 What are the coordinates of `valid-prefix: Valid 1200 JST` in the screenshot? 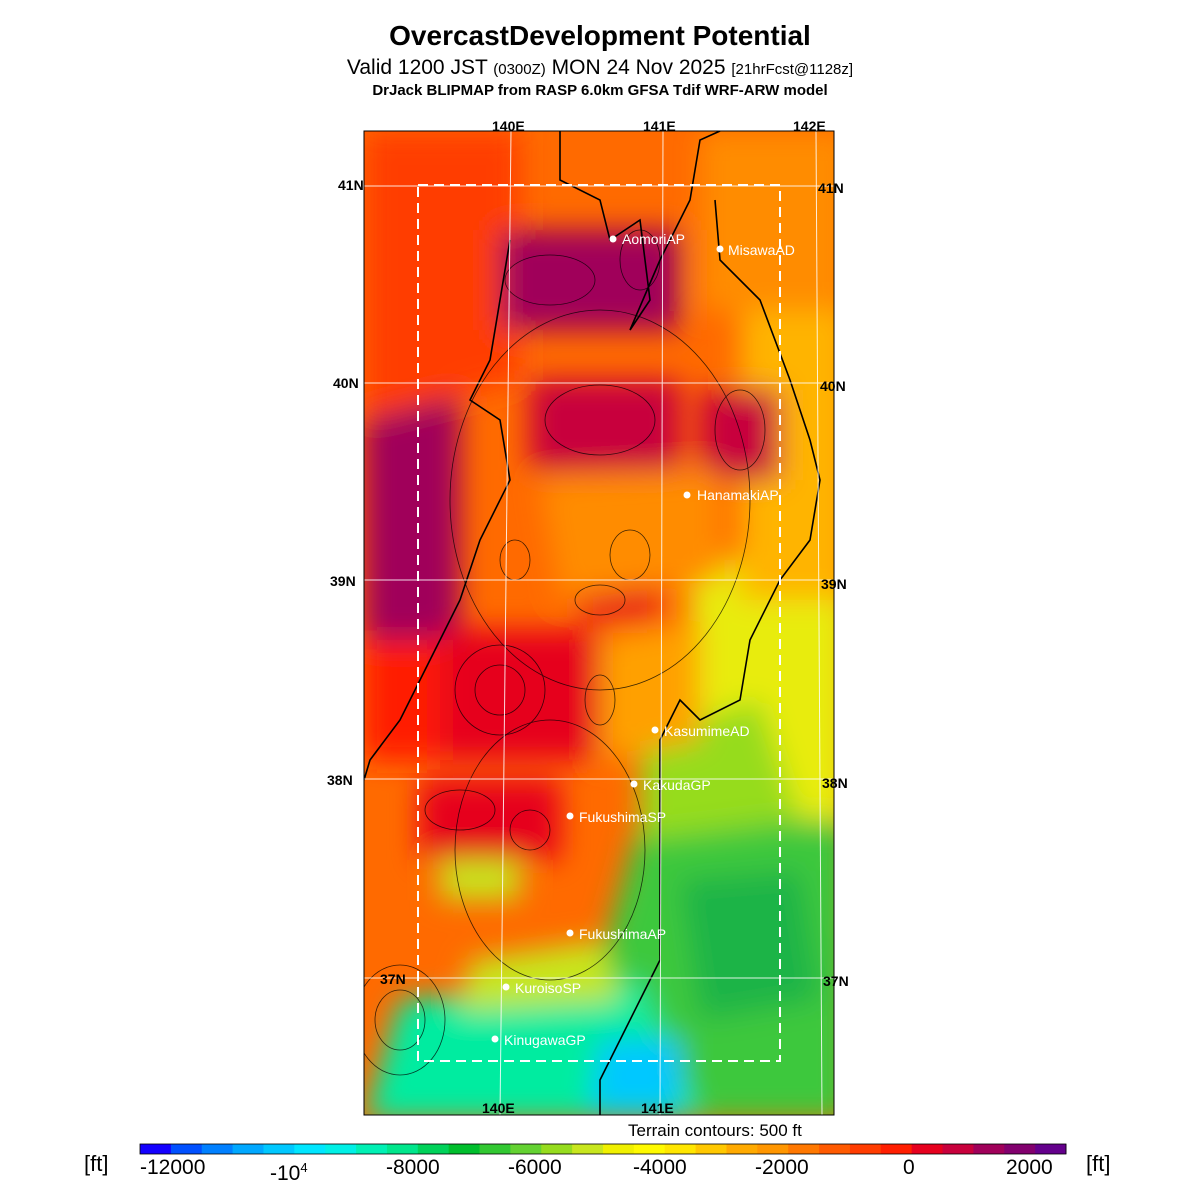 It's located at (417, 67).